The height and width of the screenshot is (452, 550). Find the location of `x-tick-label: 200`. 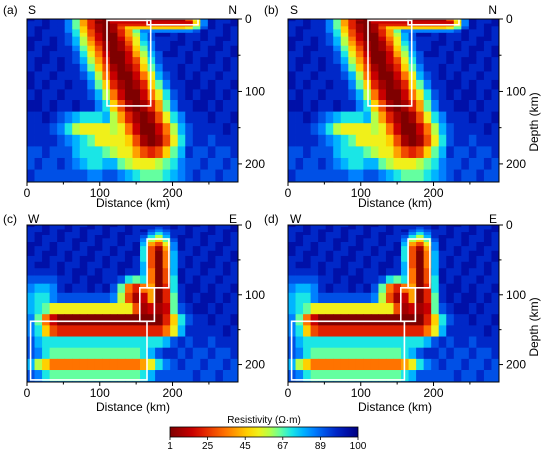

x-tick-label: 200 is located at coordinates (173, 193).